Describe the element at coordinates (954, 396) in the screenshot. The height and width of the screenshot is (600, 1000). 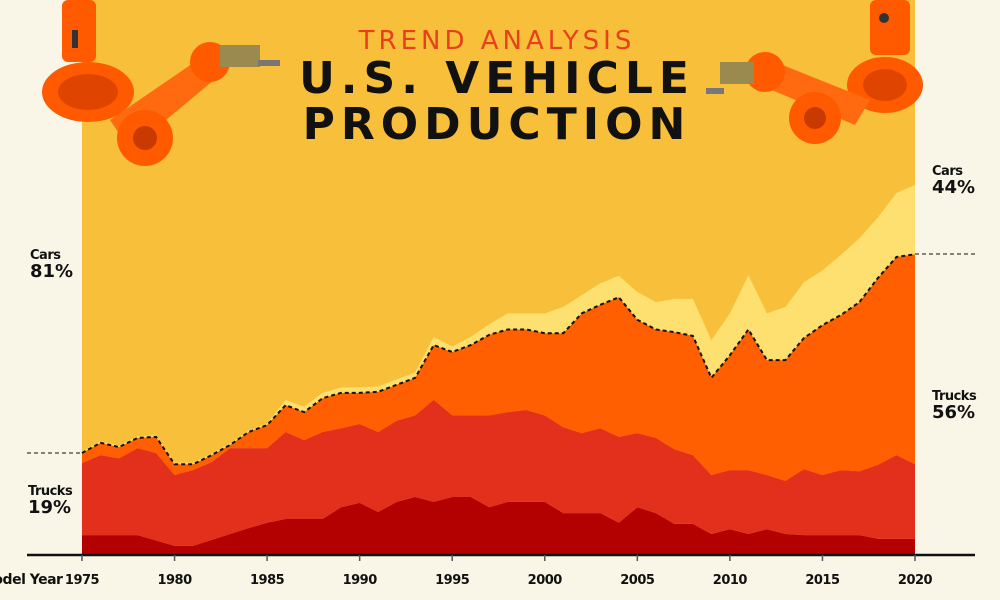
I see `end-trucks-label: Trucks` at that location.